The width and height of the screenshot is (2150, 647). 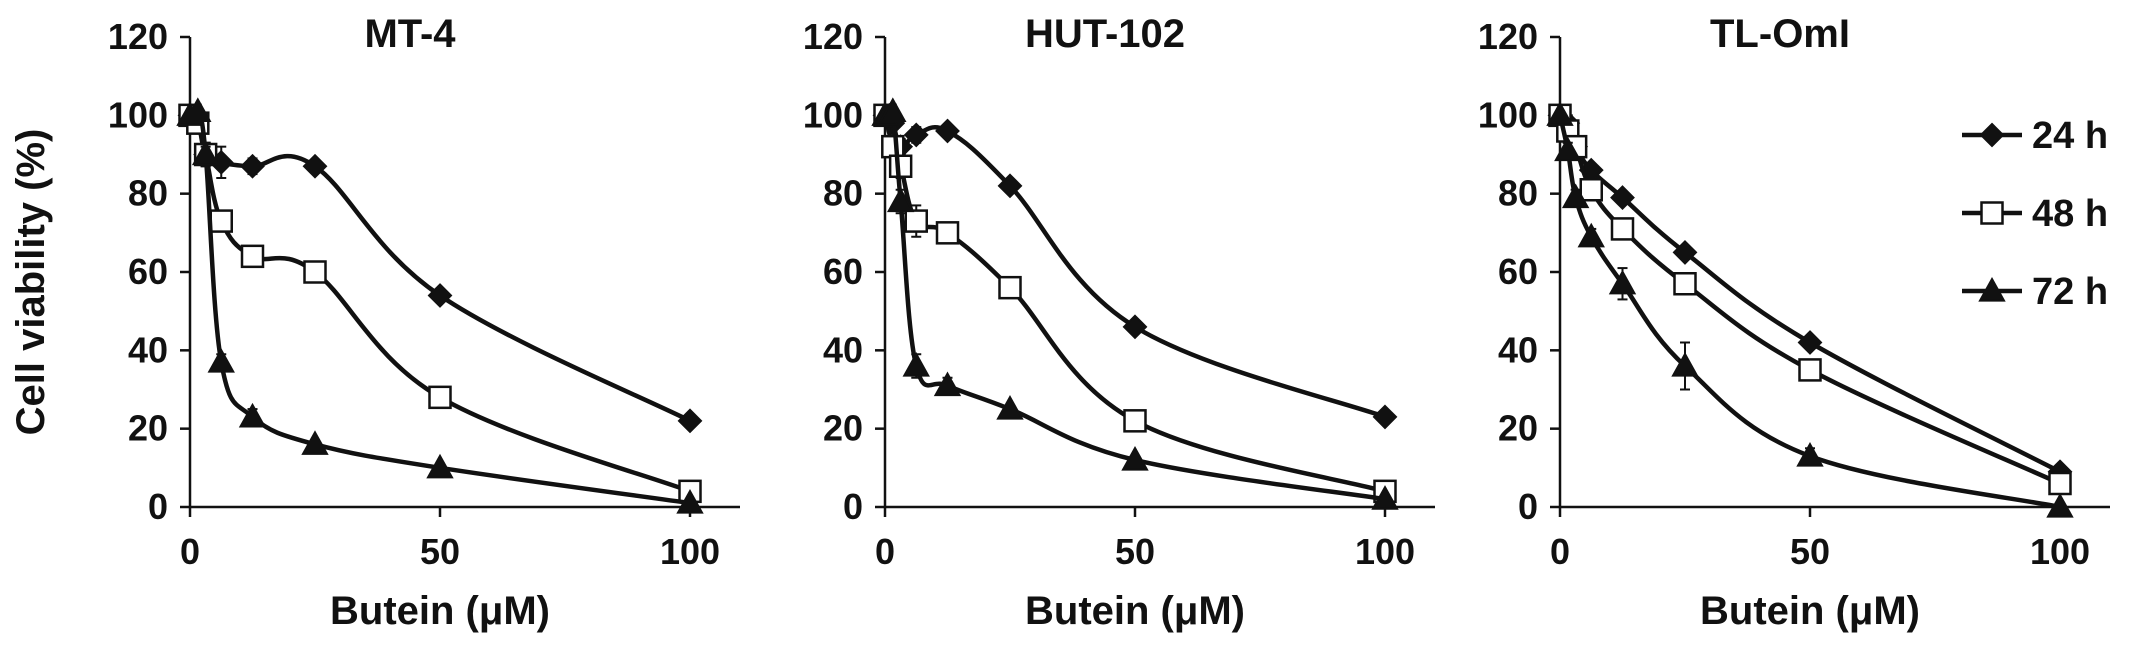 I want to click on legend-item-72-h: 72 h, so click(x=2035, y=292).